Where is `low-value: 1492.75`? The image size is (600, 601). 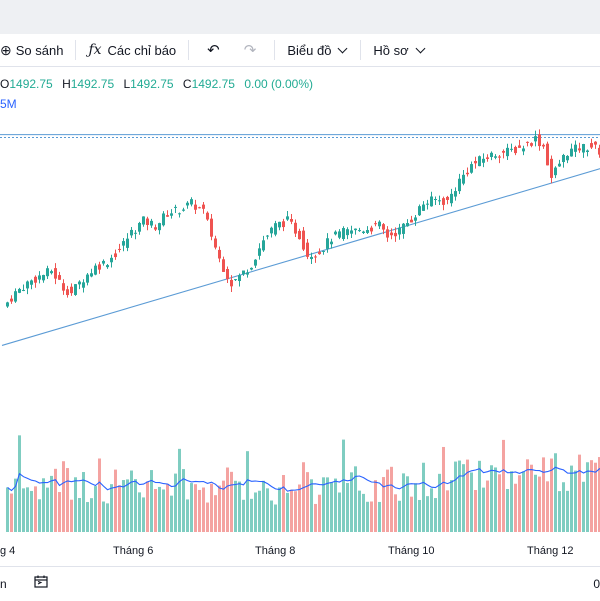
low-value: 1492.75 is located at coordinates (151, 84).